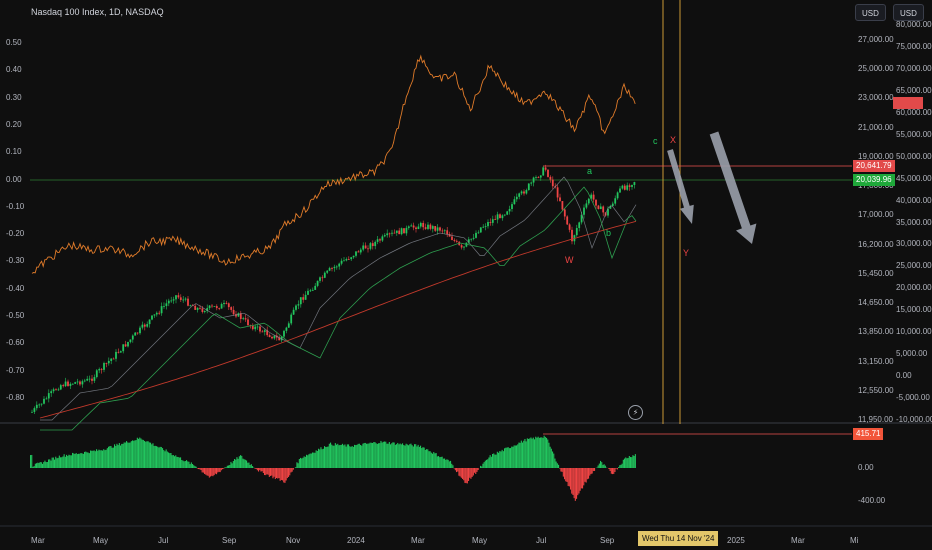 The image size is (932, 550). I want to click on time-axis-tick: 2025, so click(736, 540).